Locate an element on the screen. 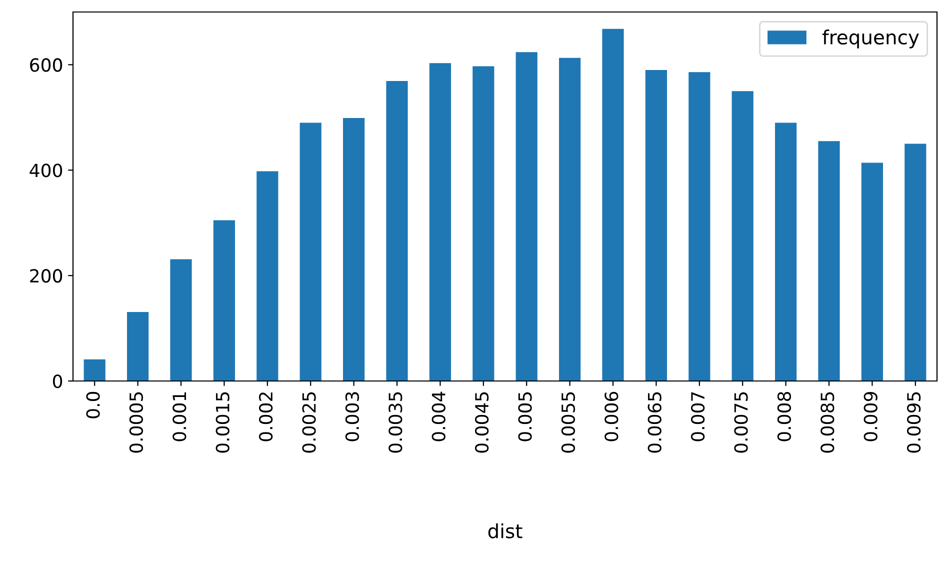 This screenshot has height=571, width=939. x-tick-label: 0.0005 is located at coordinates (136, 422).